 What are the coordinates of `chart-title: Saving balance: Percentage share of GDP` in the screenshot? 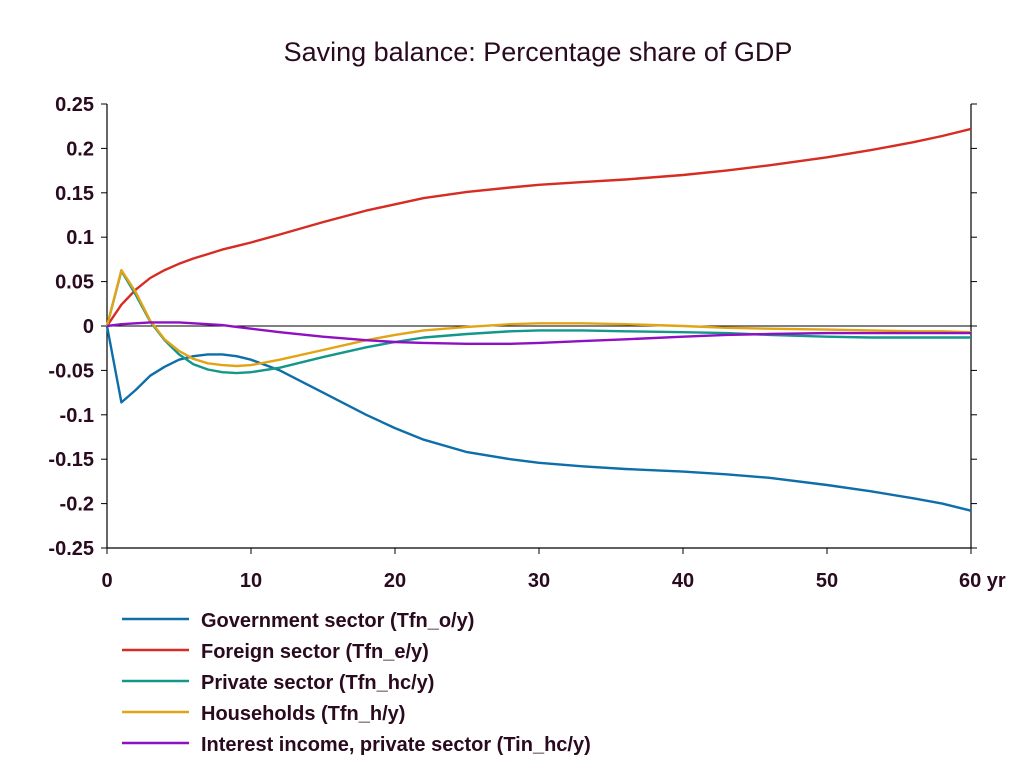 It's located at (538, 52).